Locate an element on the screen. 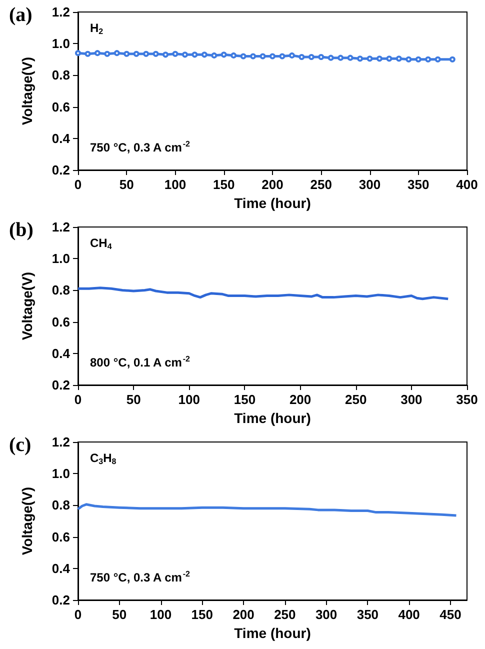  chart-title: (a) is located at coordinates (20, 15).